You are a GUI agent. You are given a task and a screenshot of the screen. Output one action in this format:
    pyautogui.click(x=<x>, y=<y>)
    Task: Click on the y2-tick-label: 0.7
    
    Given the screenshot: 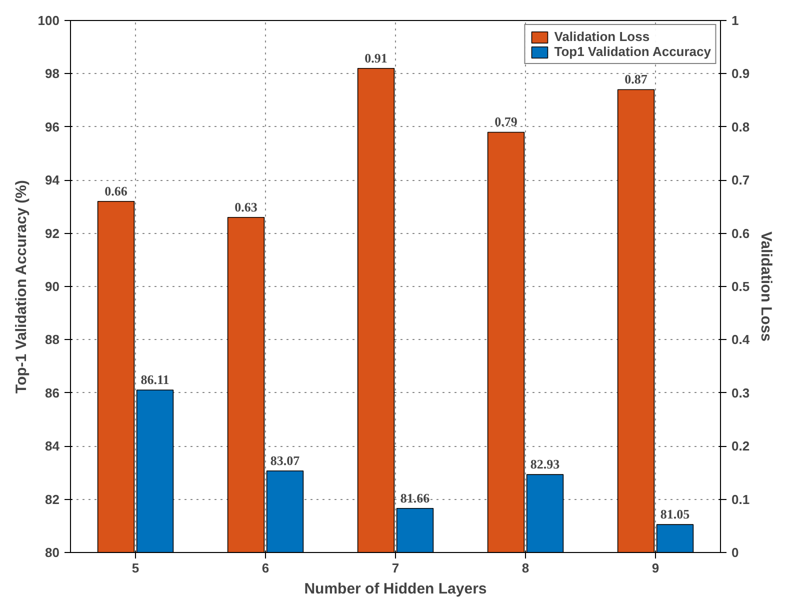 What is the action you would take?
    pyautogui.click(x=741, y=180)
    